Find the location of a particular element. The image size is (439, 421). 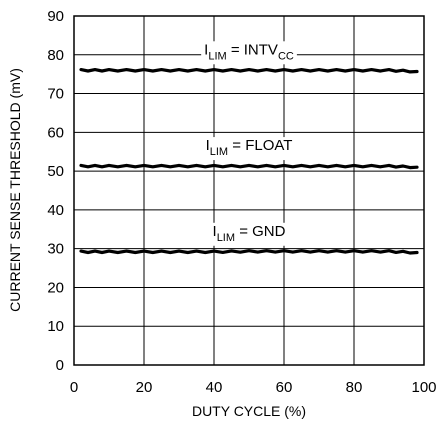

series-label-subscript2: CC is located at coordinates (286, 56).